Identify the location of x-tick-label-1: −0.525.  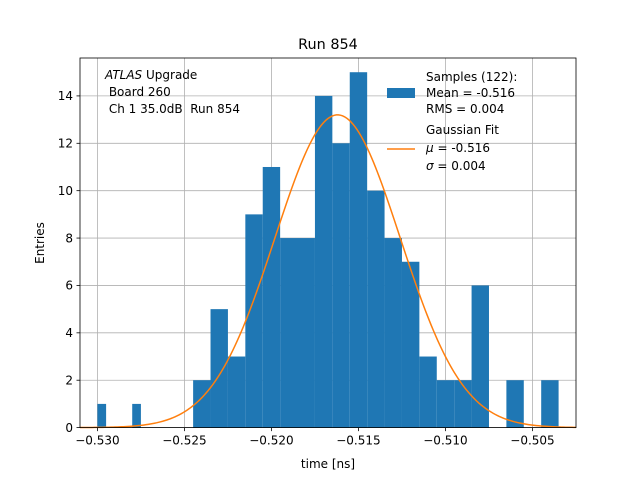
(184, 441).